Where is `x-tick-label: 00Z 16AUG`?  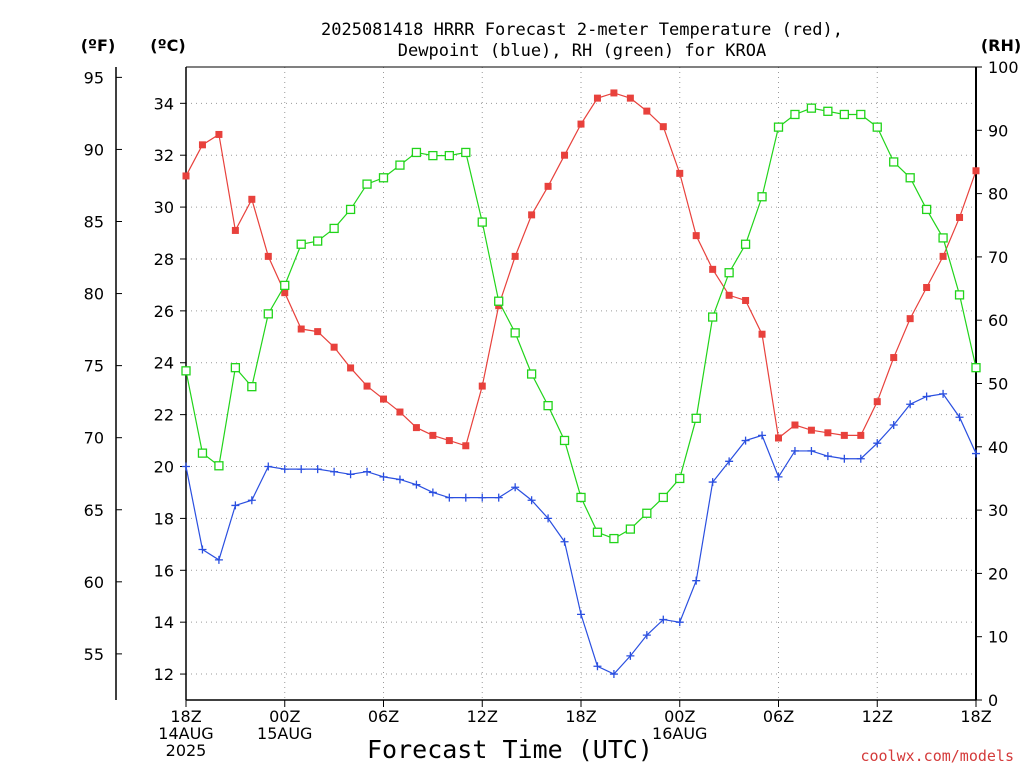 x-tick-label: 00Z 16AUG is located at coordinates (679, 725).